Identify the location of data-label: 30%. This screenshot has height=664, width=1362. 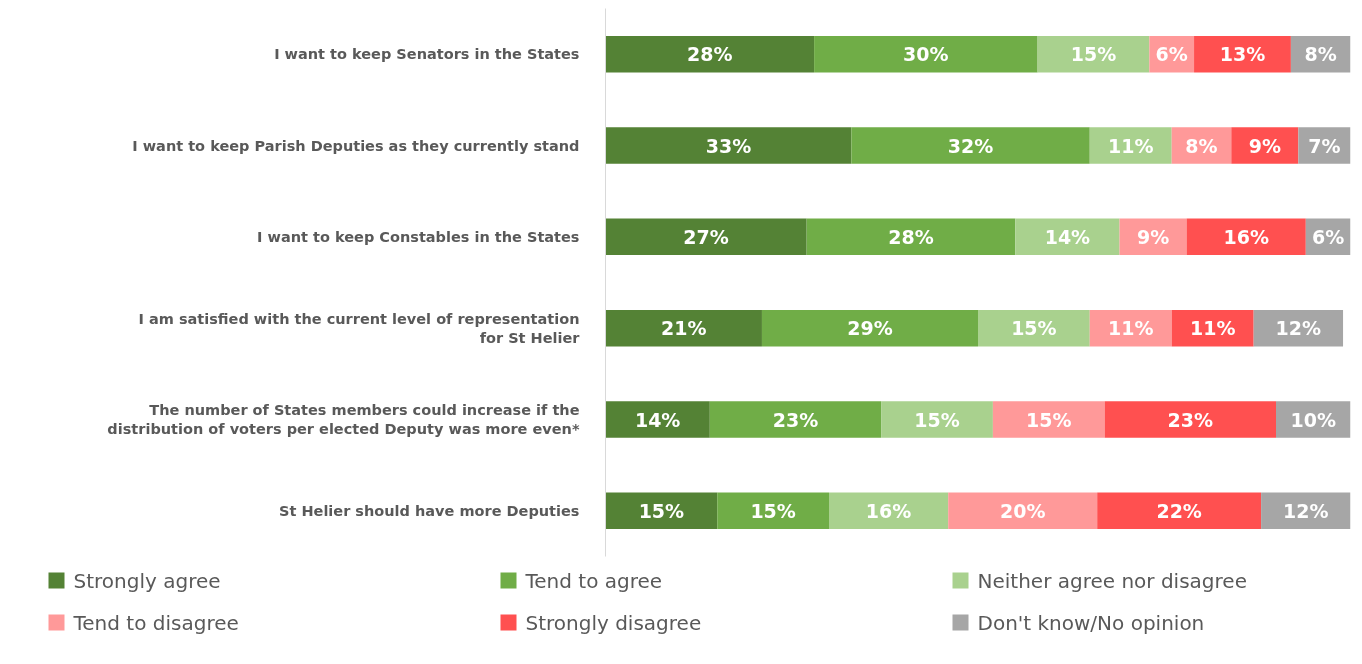
(926, 54).